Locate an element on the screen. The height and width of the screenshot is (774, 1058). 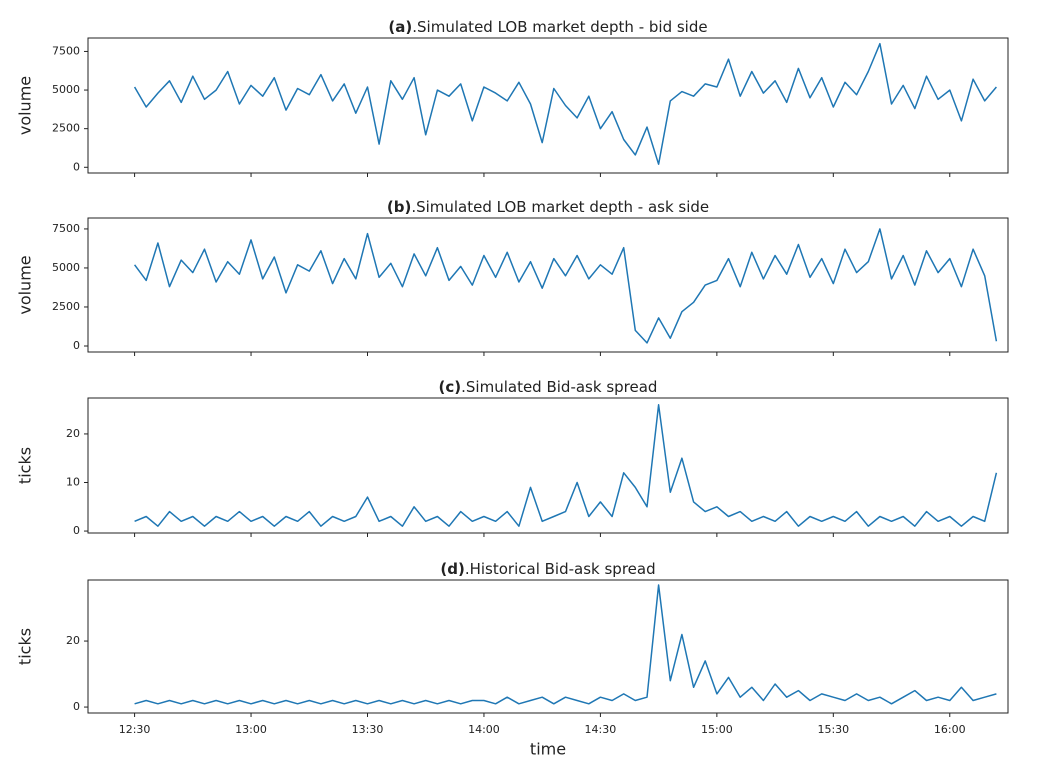
panel-title: (c).Simulated Bid-ask spread is located at coordinates (548, 387).